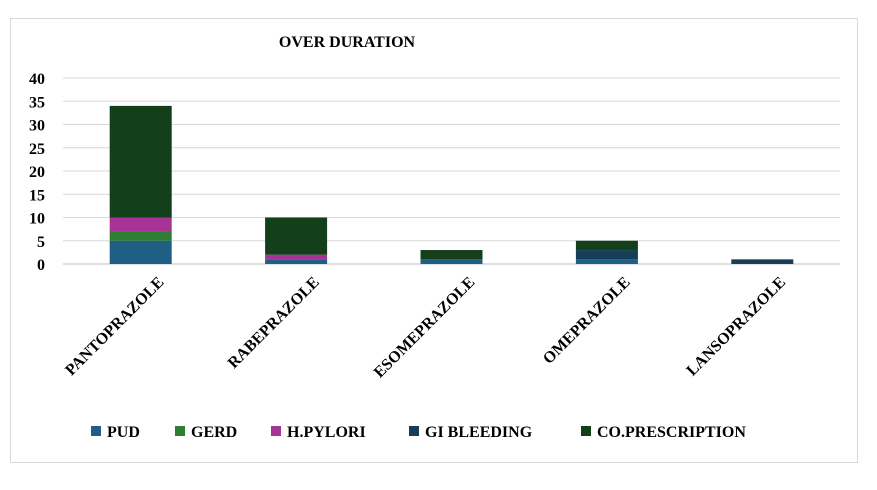 Image resolution: width=877 pixels, height=490 pixels. I want to click on y-tick-label: 20, so click(37, 172).